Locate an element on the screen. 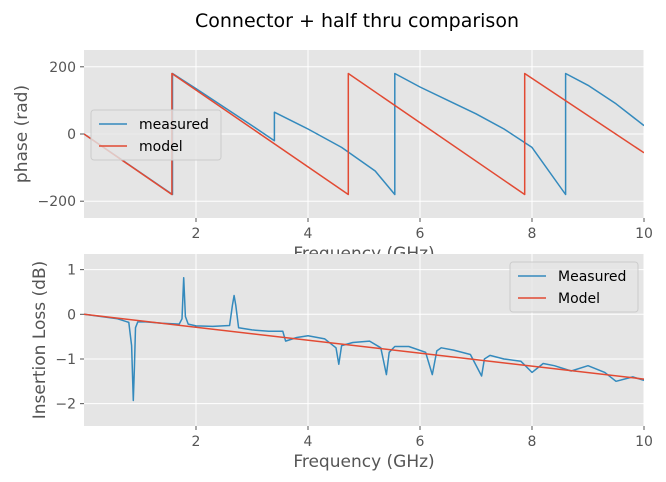 This screenshot has height=482, width=666. figure-title: Connector + half thru comparison is located at coordinates (357, 21).